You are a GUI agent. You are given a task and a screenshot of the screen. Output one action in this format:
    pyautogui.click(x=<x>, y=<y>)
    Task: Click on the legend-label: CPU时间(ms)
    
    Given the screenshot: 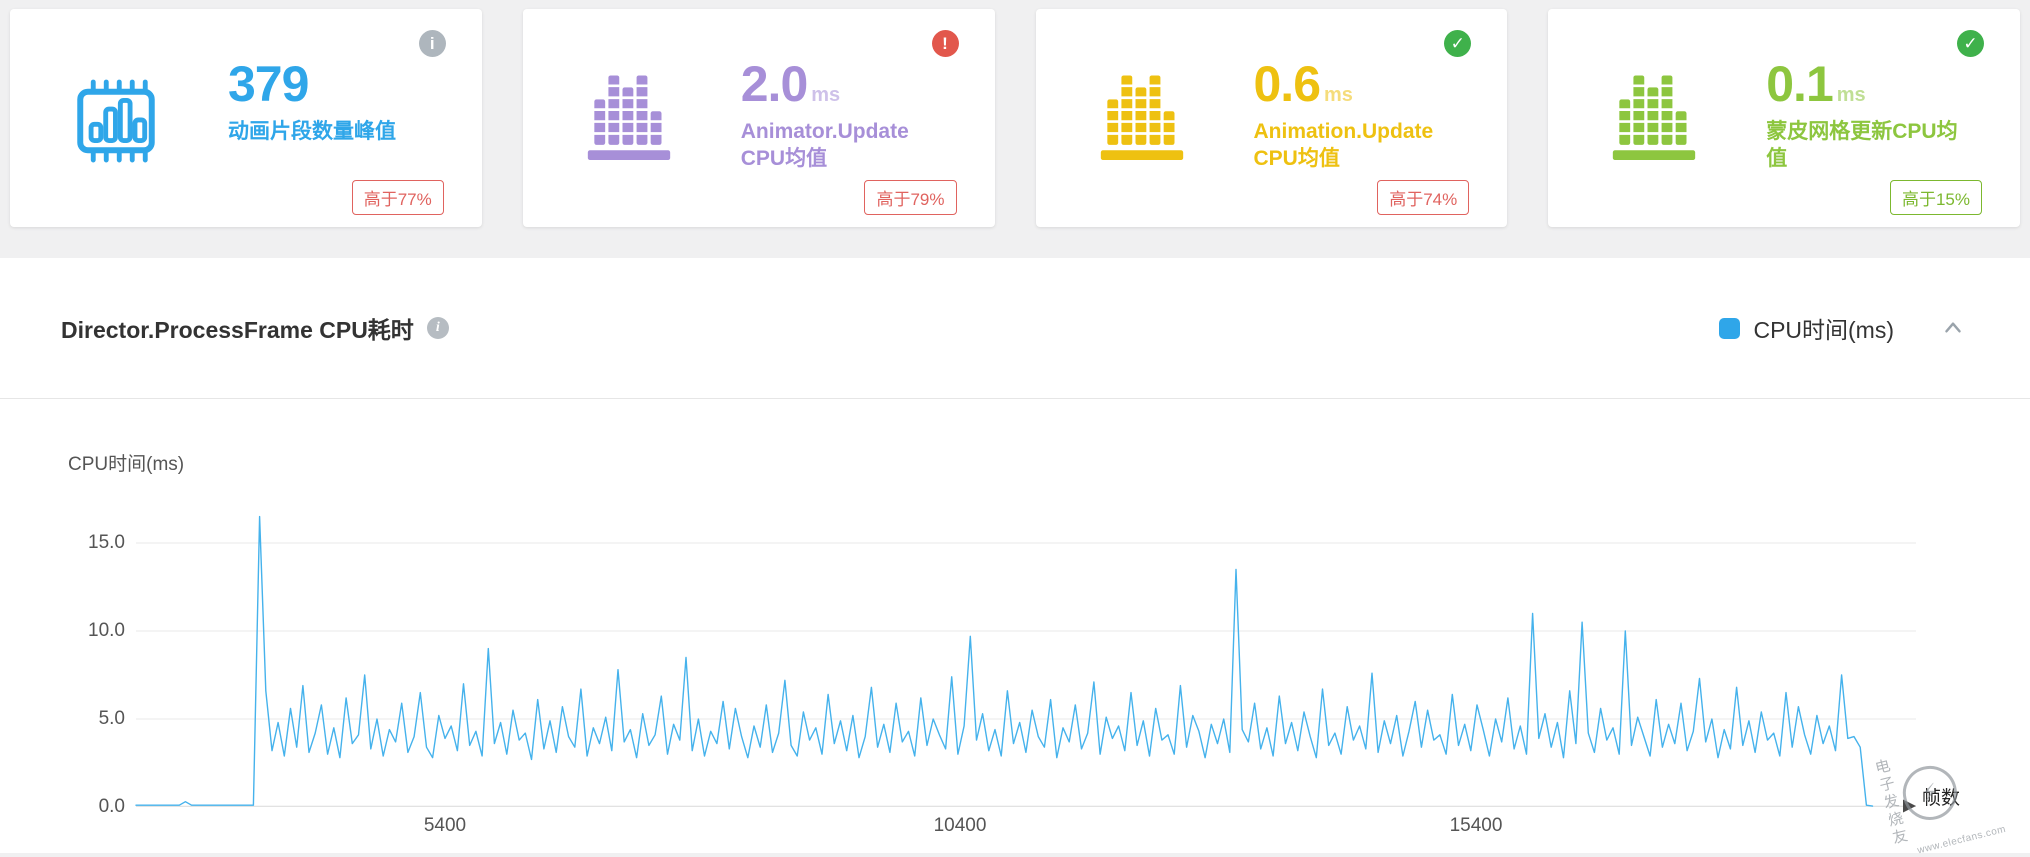 What is the action you would take?
    pyautogui.click(x=1823, y=330)
    